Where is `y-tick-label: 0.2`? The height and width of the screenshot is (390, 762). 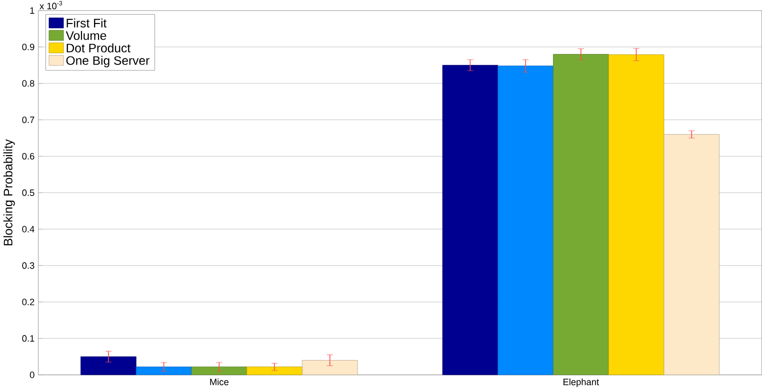
y-tick-label: 0.2 is located at coordinates (28, 302).